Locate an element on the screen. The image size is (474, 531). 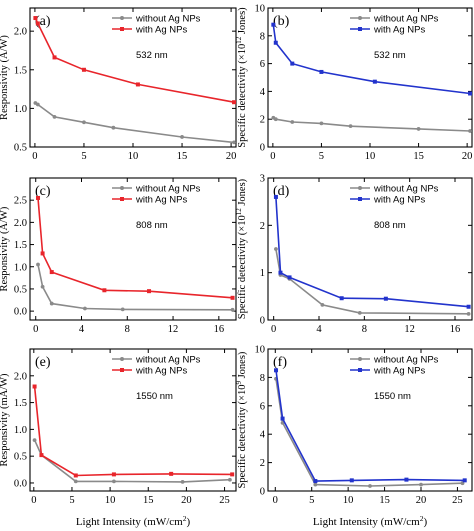
y-tick-label: 2.5 is located at coordinates (20, 201).